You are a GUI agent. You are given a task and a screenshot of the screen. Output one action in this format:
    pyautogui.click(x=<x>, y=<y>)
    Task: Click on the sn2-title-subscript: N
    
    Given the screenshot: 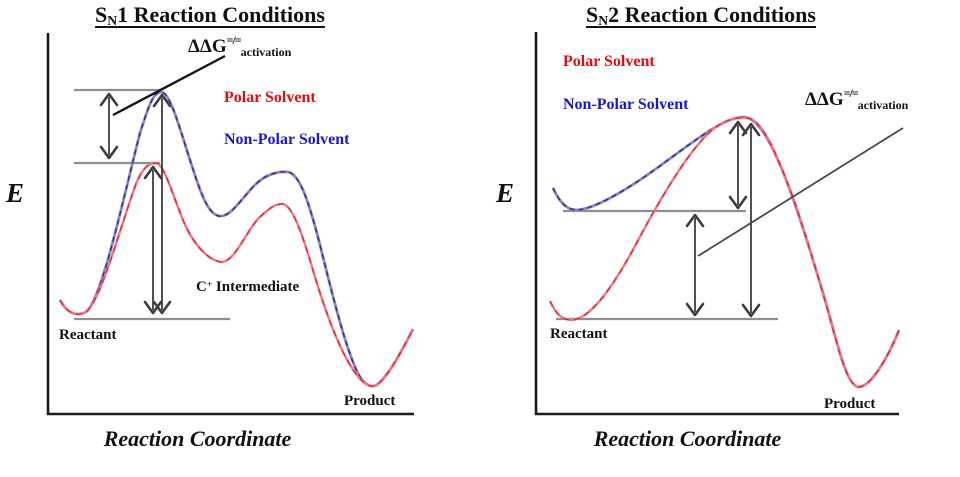 What is the action you would take?
    pyautogui.click(x=603, y=20)
    